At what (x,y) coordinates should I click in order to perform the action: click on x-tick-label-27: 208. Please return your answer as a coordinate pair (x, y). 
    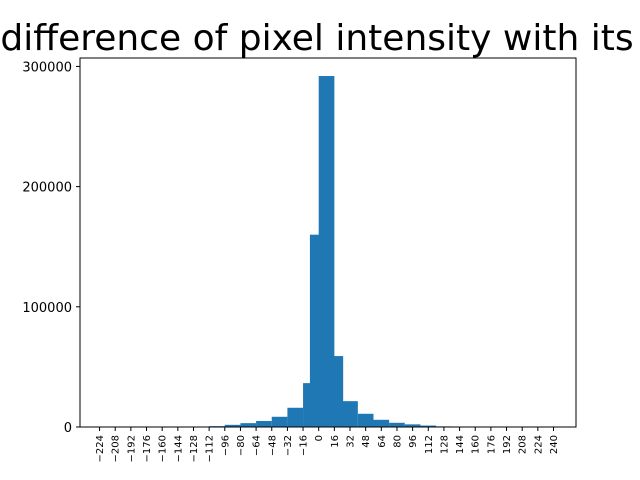
    Looking at the image, I should click on (523, 444).